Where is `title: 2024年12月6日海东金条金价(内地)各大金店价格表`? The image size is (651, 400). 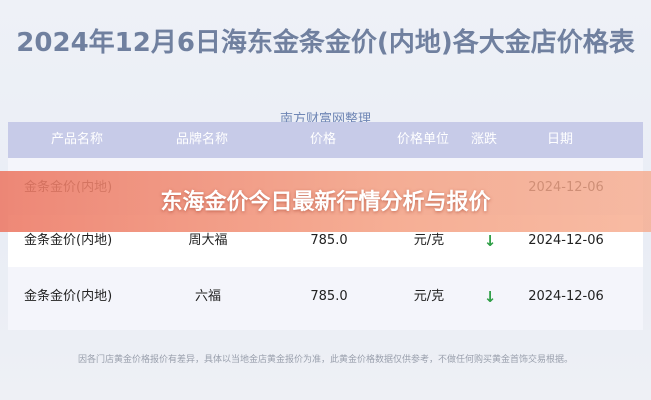
title: 2024年12月6日海东金条金价(内地)各大金店价格表 is located at coordinates (325, 43).